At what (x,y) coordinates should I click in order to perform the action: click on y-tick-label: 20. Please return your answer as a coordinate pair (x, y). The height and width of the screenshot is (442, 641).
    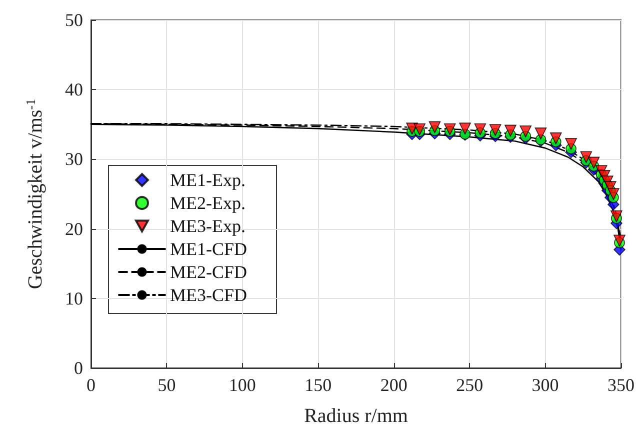
    Looking at the image, I should click on (74, 228).